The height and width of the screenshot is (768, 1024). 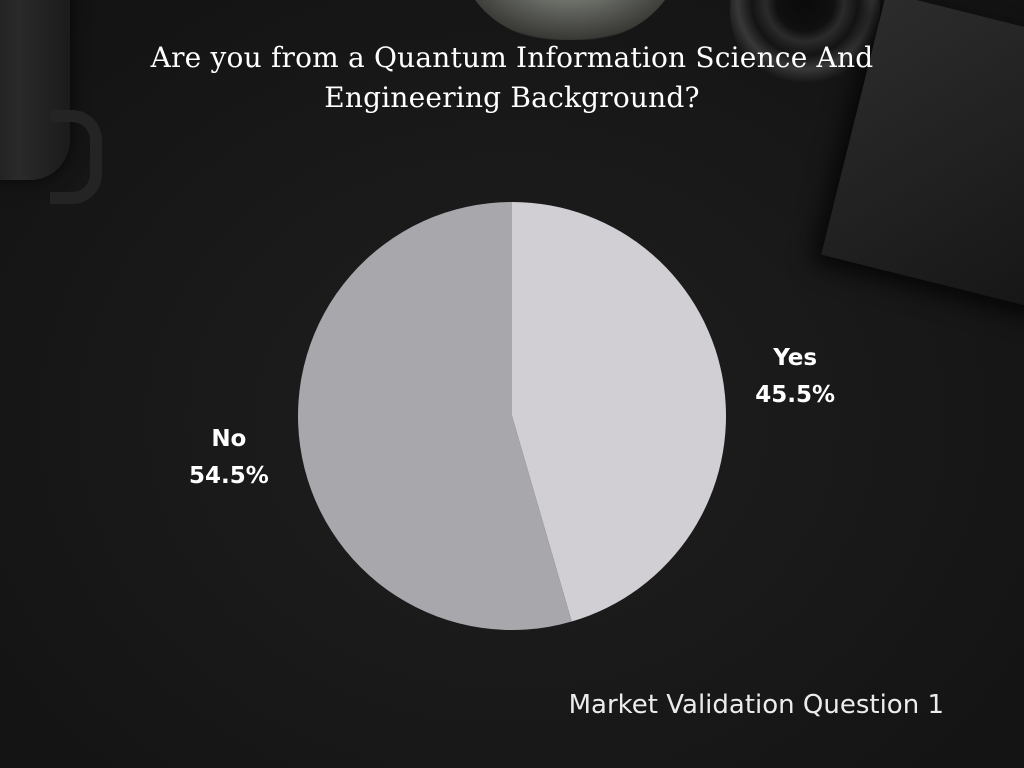 What do you see at coordinates (76, 157) in the screenshot?
I see `mug-handle-decoration` at bounding box center [76, 157].